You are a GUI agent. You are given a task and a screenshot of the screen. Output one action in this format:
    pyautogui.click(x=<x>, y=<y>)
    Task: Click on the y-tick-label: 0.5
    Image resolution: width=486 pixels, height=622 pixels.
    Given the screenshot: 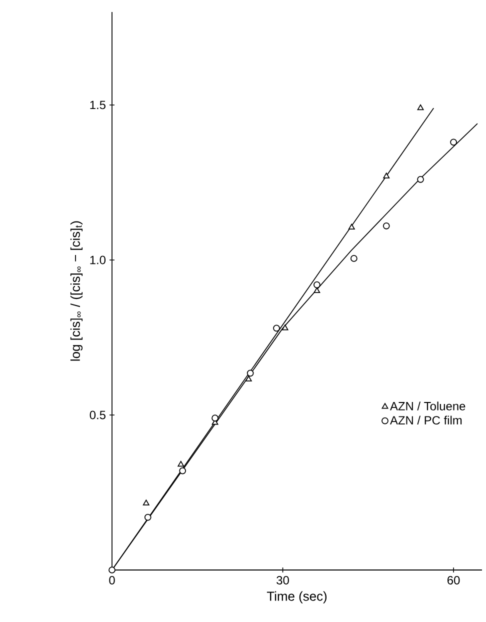 What is the action you would take?
    pyautogui.click(x=98, y=415)
    